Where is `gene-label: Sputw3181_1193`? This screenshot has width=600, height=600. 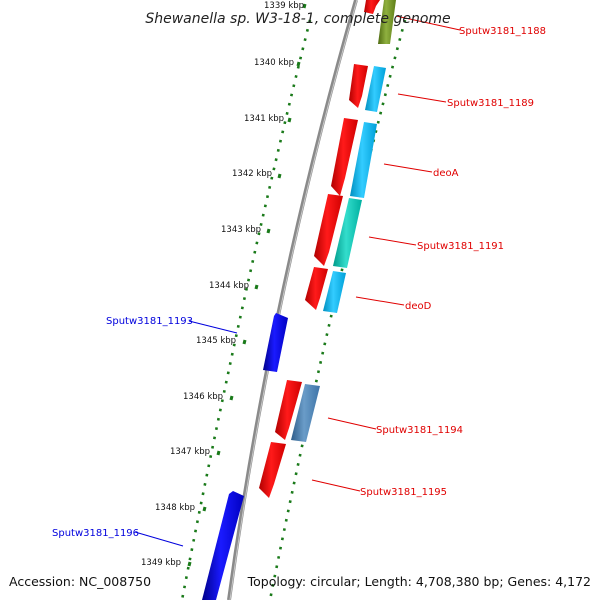
gene-label: Sputw3181_1193 is located at coordinates (149, 321).